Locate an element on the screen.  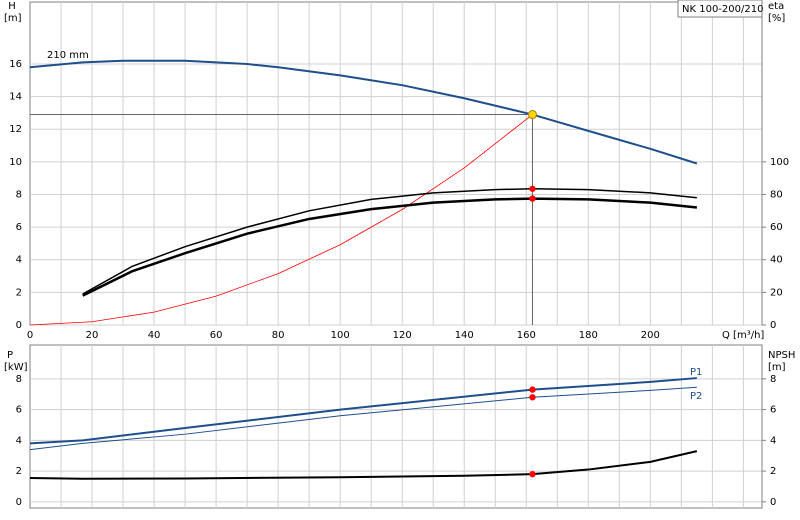
chart-title: NK 100-200/210 is located at coordinates (722, 9).